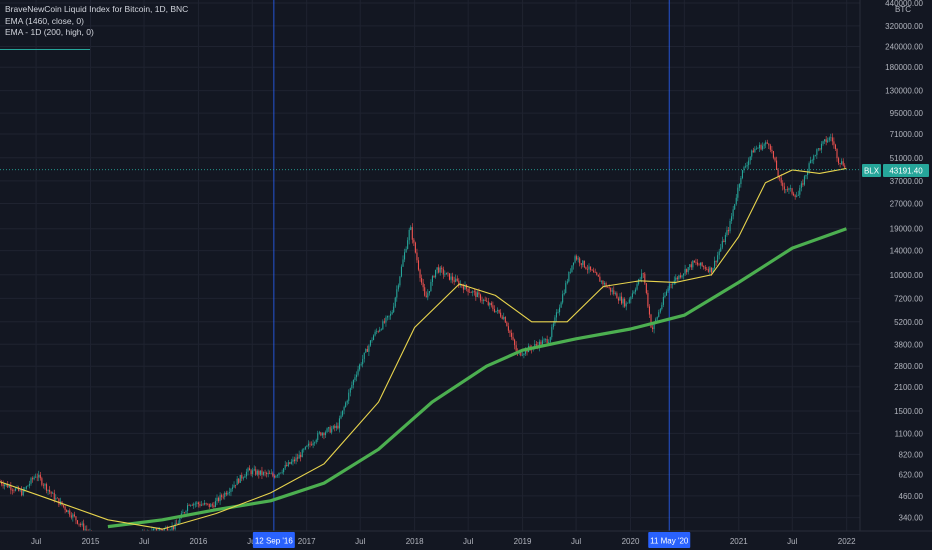 The image size is (932, 550). What do you see at coordinates (907, 113) in the screenshot?
I see `y-tick-label: 95000.00` at bounding box center [907, 113].